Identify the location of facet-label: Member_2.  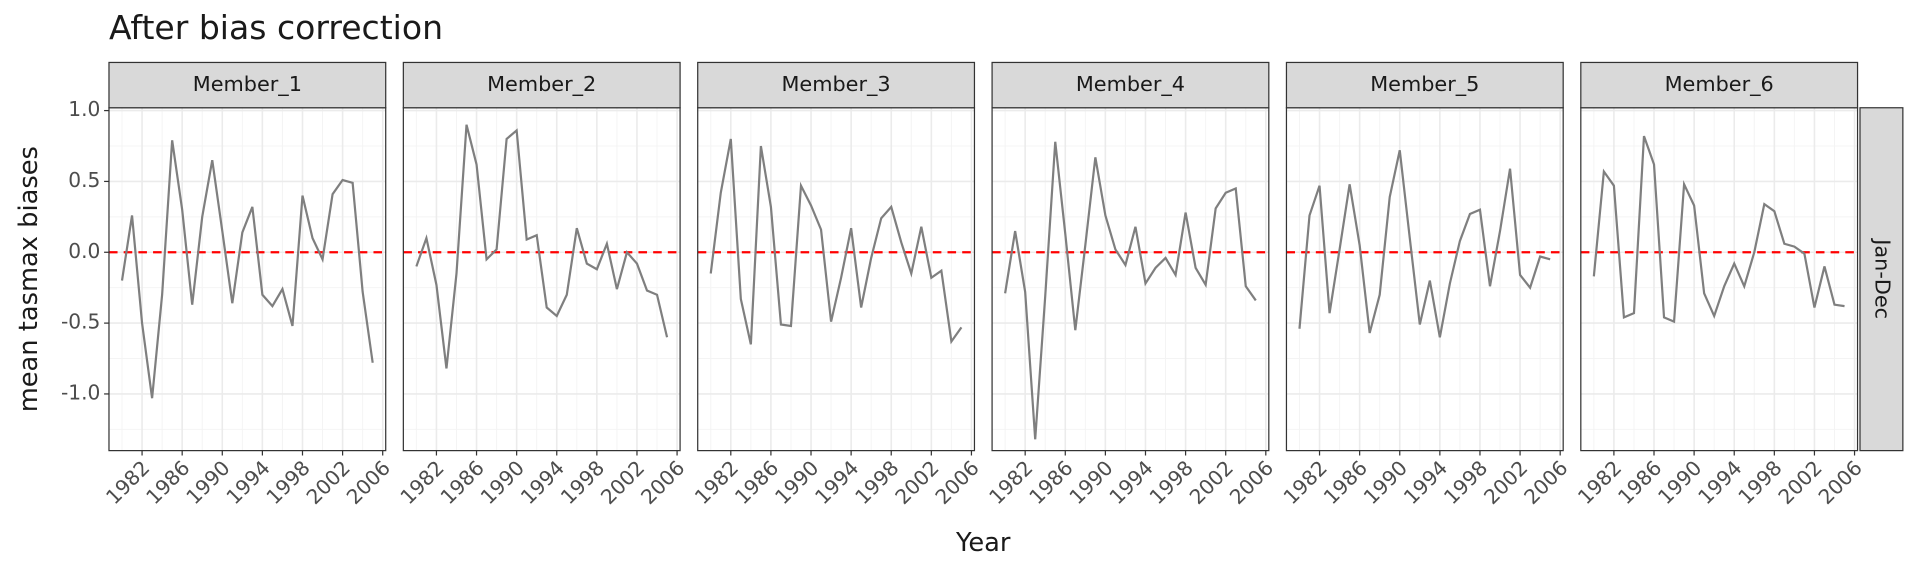
(541, 84).